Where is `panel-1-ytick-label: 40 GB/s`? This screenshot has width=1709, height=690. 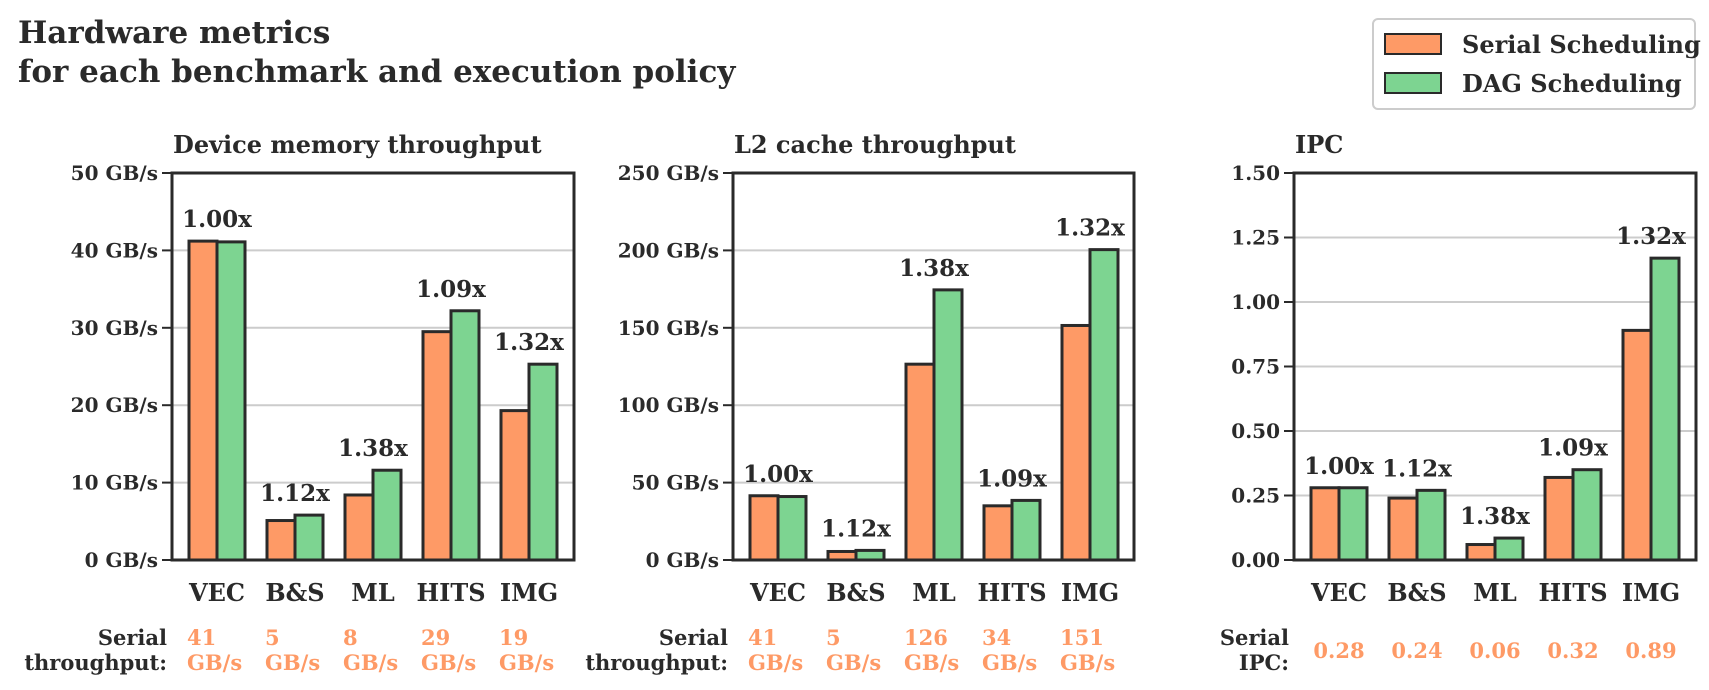
panel-1-ytick-label: 40 GB/s is located at coordinates (114, 250).